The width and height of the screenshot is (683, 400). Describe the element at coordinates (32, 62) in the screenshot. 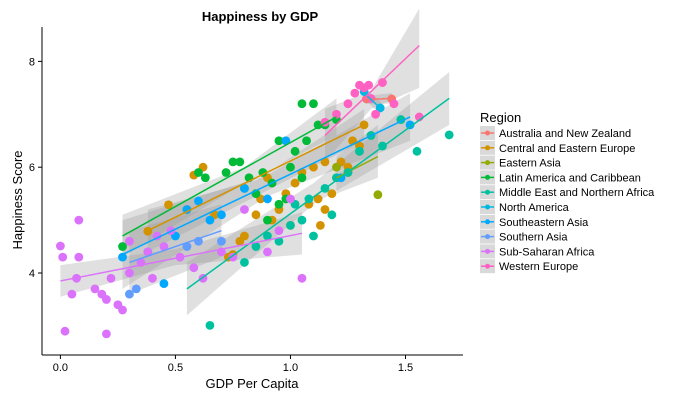

I see `y-tick-label-2: 8` at that location.